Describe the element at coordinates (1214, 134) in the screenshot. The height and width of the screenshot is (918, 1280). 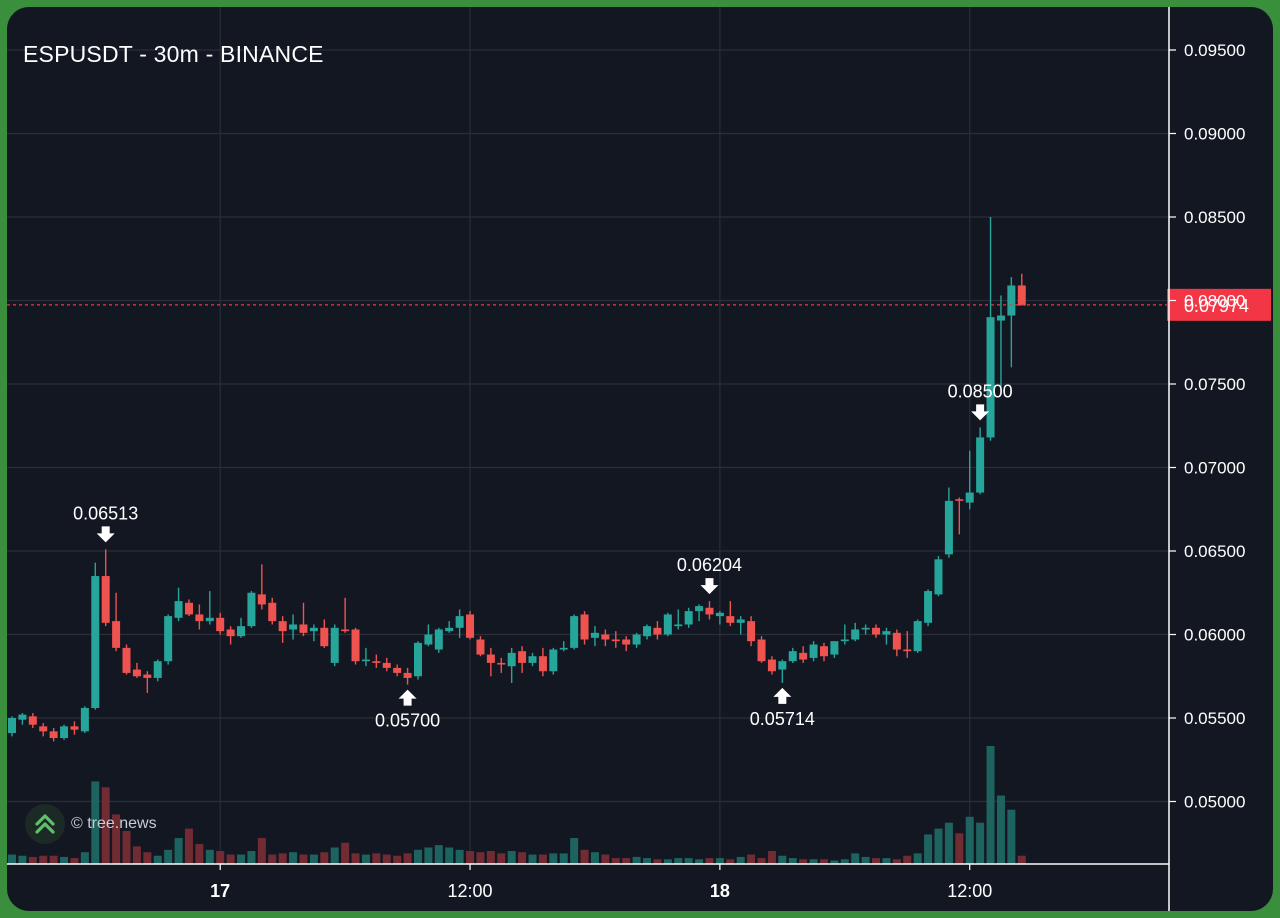
I see `price-tick-label: 0.09000` at that location.